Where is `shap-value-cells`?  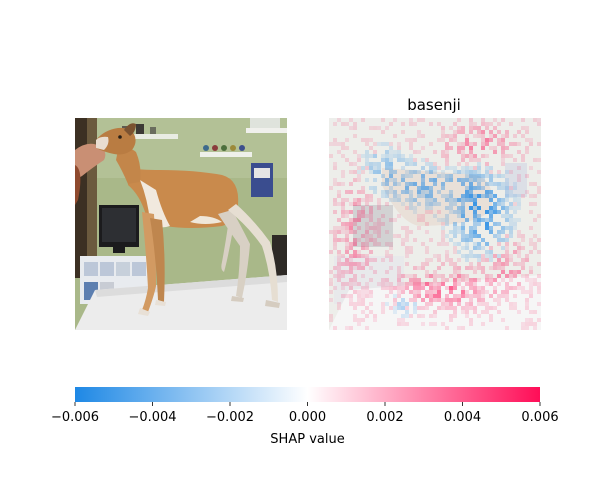
shap-value-cells is located at coordinates (435, 224).